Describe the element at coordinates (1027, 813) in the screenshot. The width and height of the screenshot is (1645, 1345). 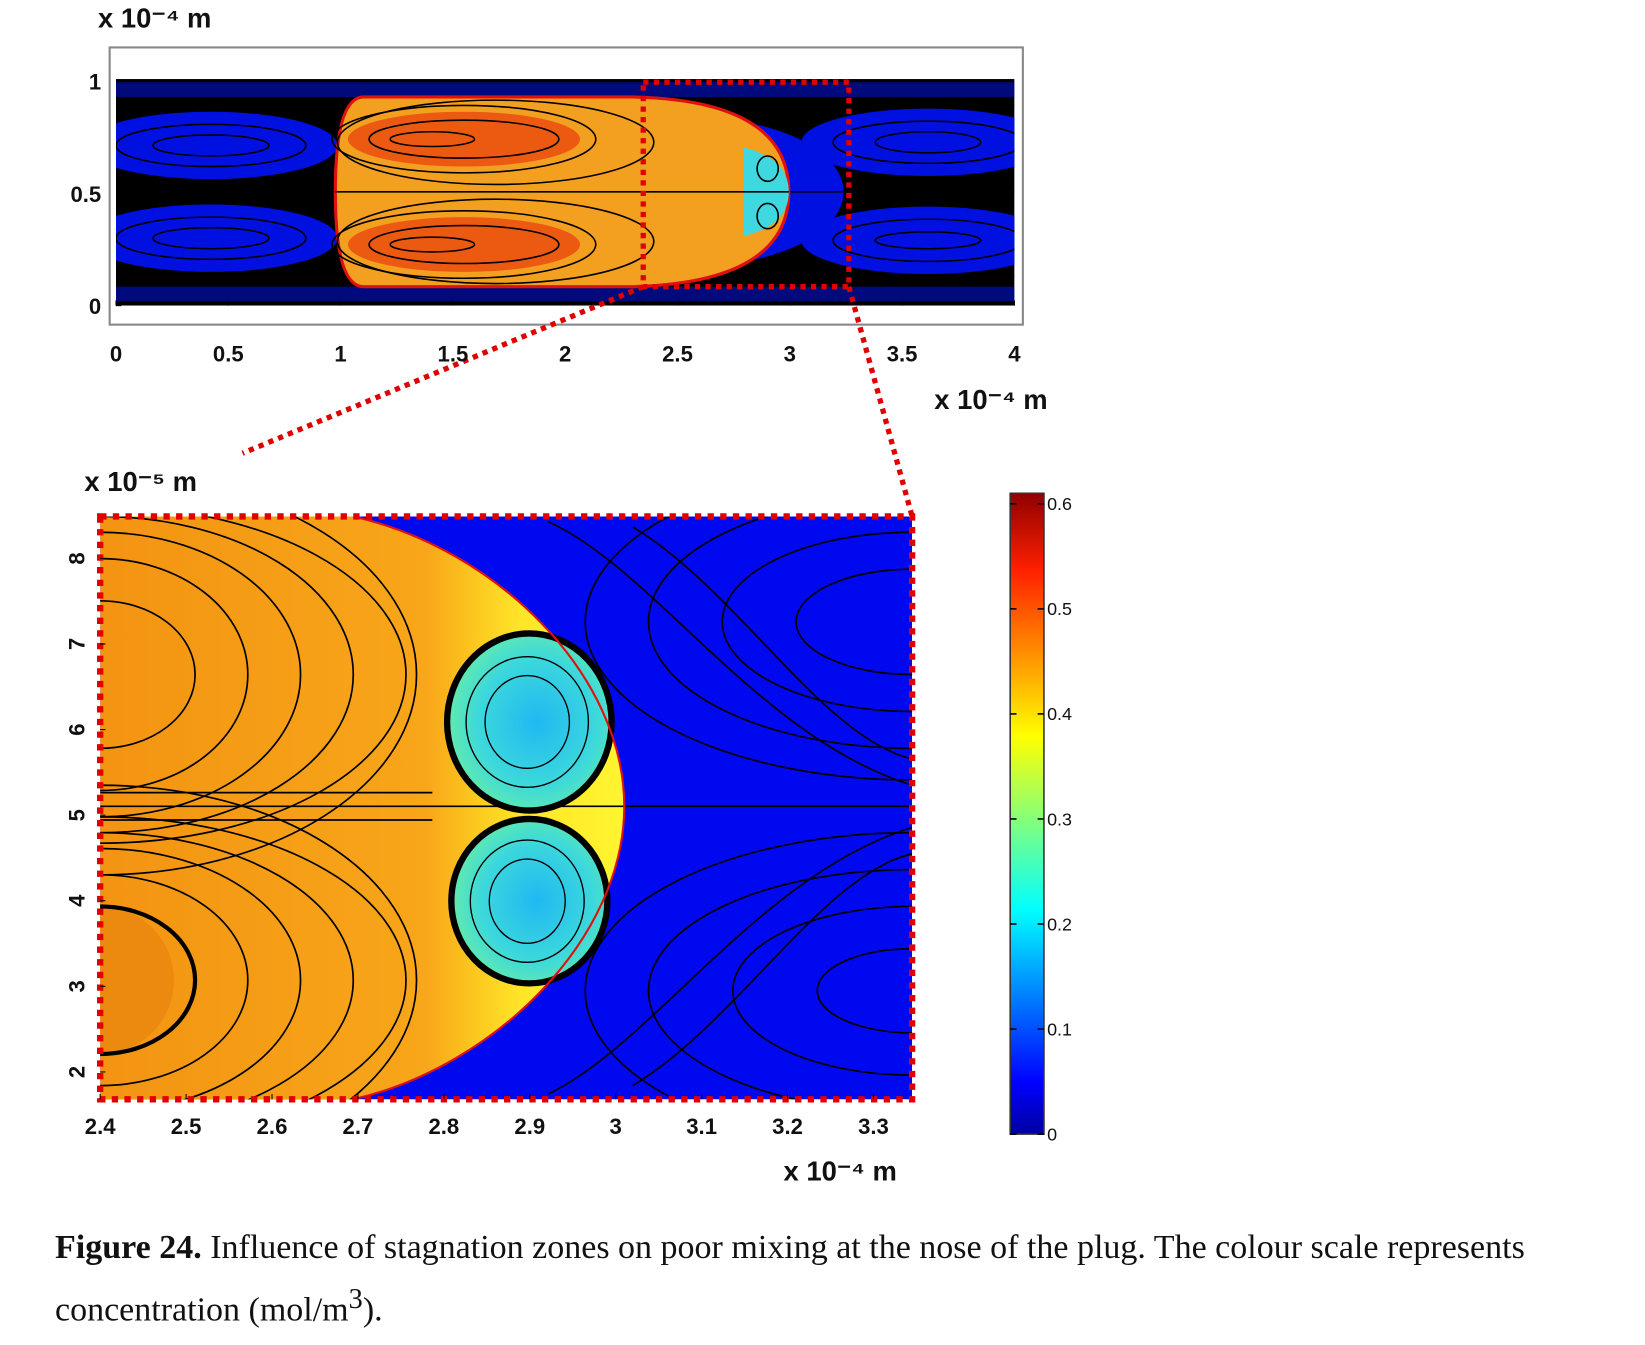
I see `colorbar` at that location.